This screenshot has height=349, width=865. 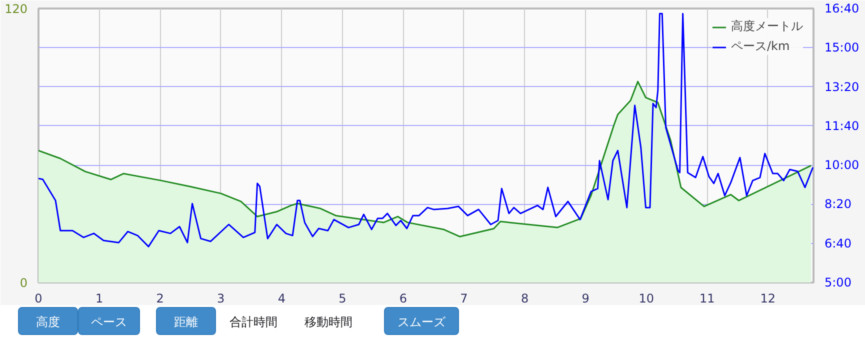 I want to click on x-tick-label: 6, so click(x=403, y=299).